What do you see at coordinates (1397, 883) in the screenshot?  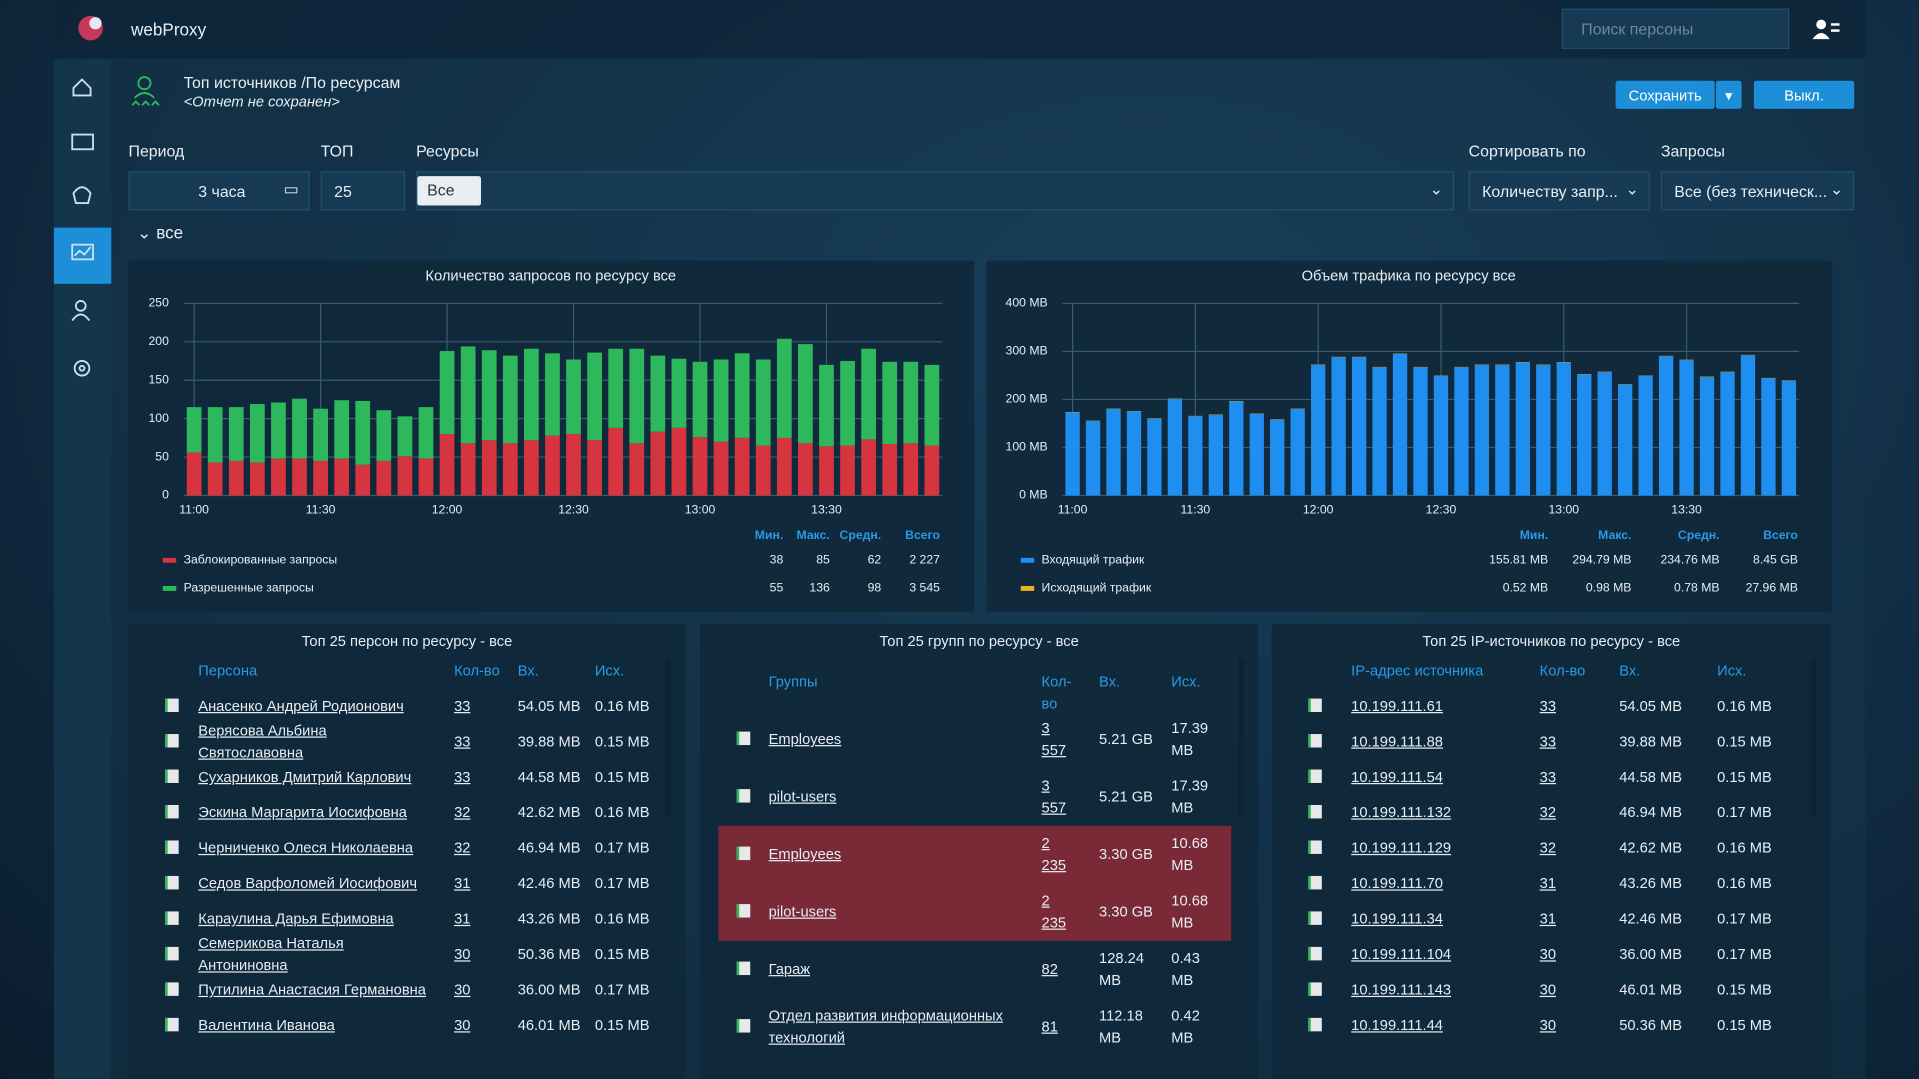 I see `table-cell: 10.199.111.70` at bounding box center [1397, 883].